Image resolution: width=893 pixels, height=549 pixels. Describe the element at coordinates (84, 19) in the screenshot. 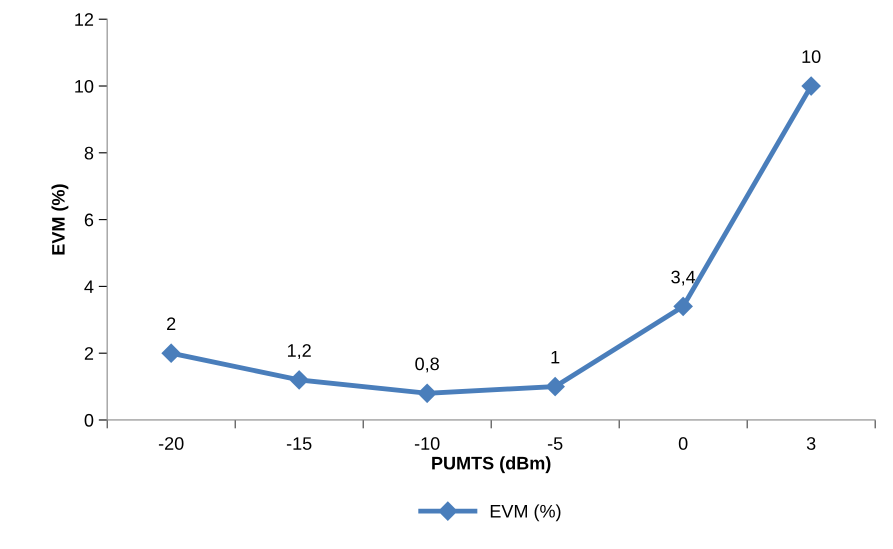

I see `y-tick-label: 12` at that location.